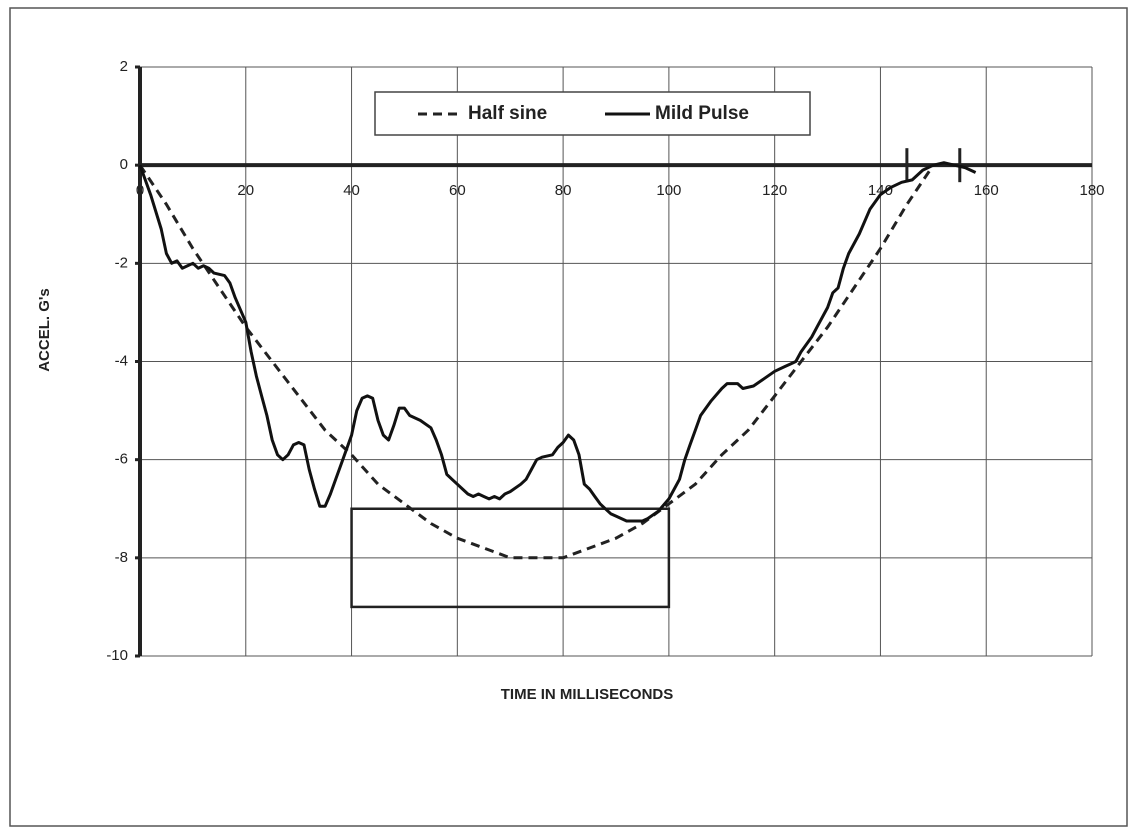  What do you see at coordinates (245, 190) in the screenshot?
I see `x-tick-label: 20` at bounding box center [245, 190].